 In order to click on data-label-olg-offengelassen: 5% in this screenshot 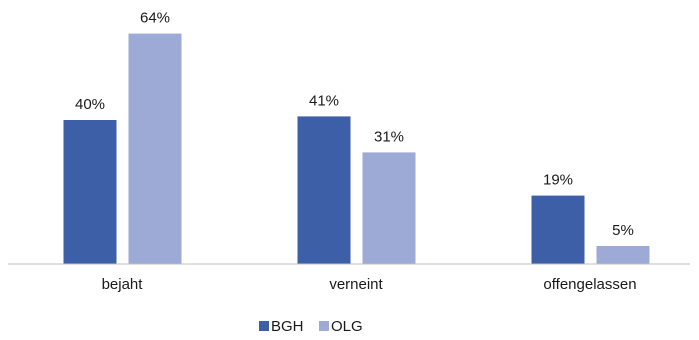, I will do `click(623, 230)`.